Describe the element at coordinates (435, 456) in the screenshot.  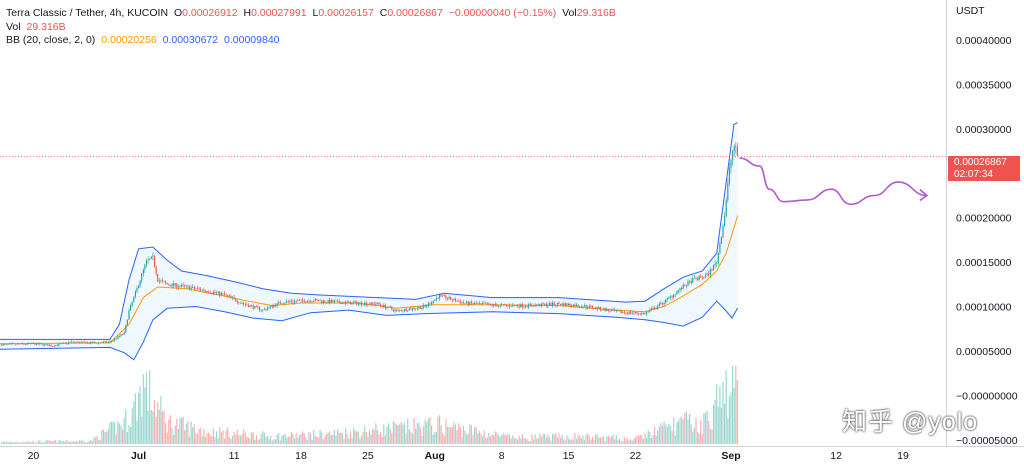
I see `x-tick-label: Aug` at that location.